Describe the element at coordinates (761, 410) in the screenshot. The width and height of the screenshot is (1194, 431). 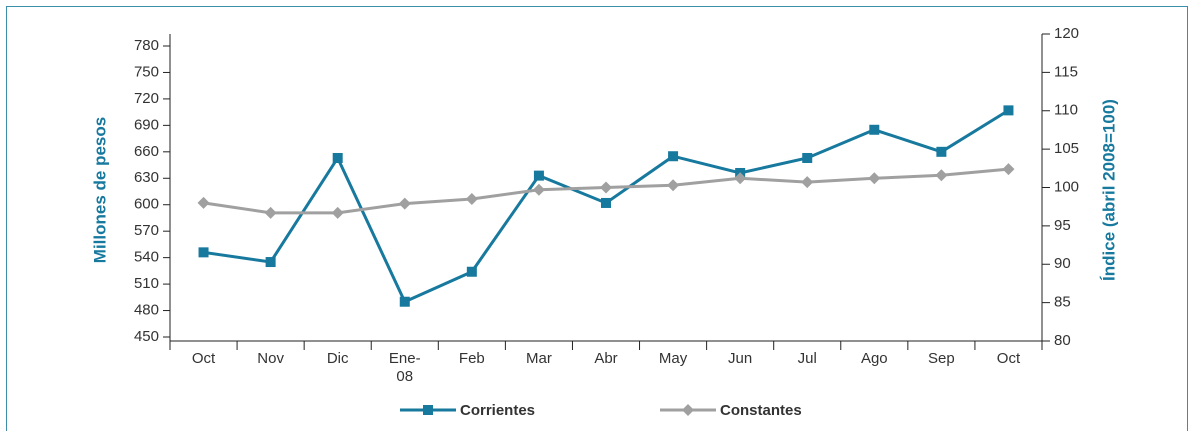
I see `legend-label: Constantes` at that location.